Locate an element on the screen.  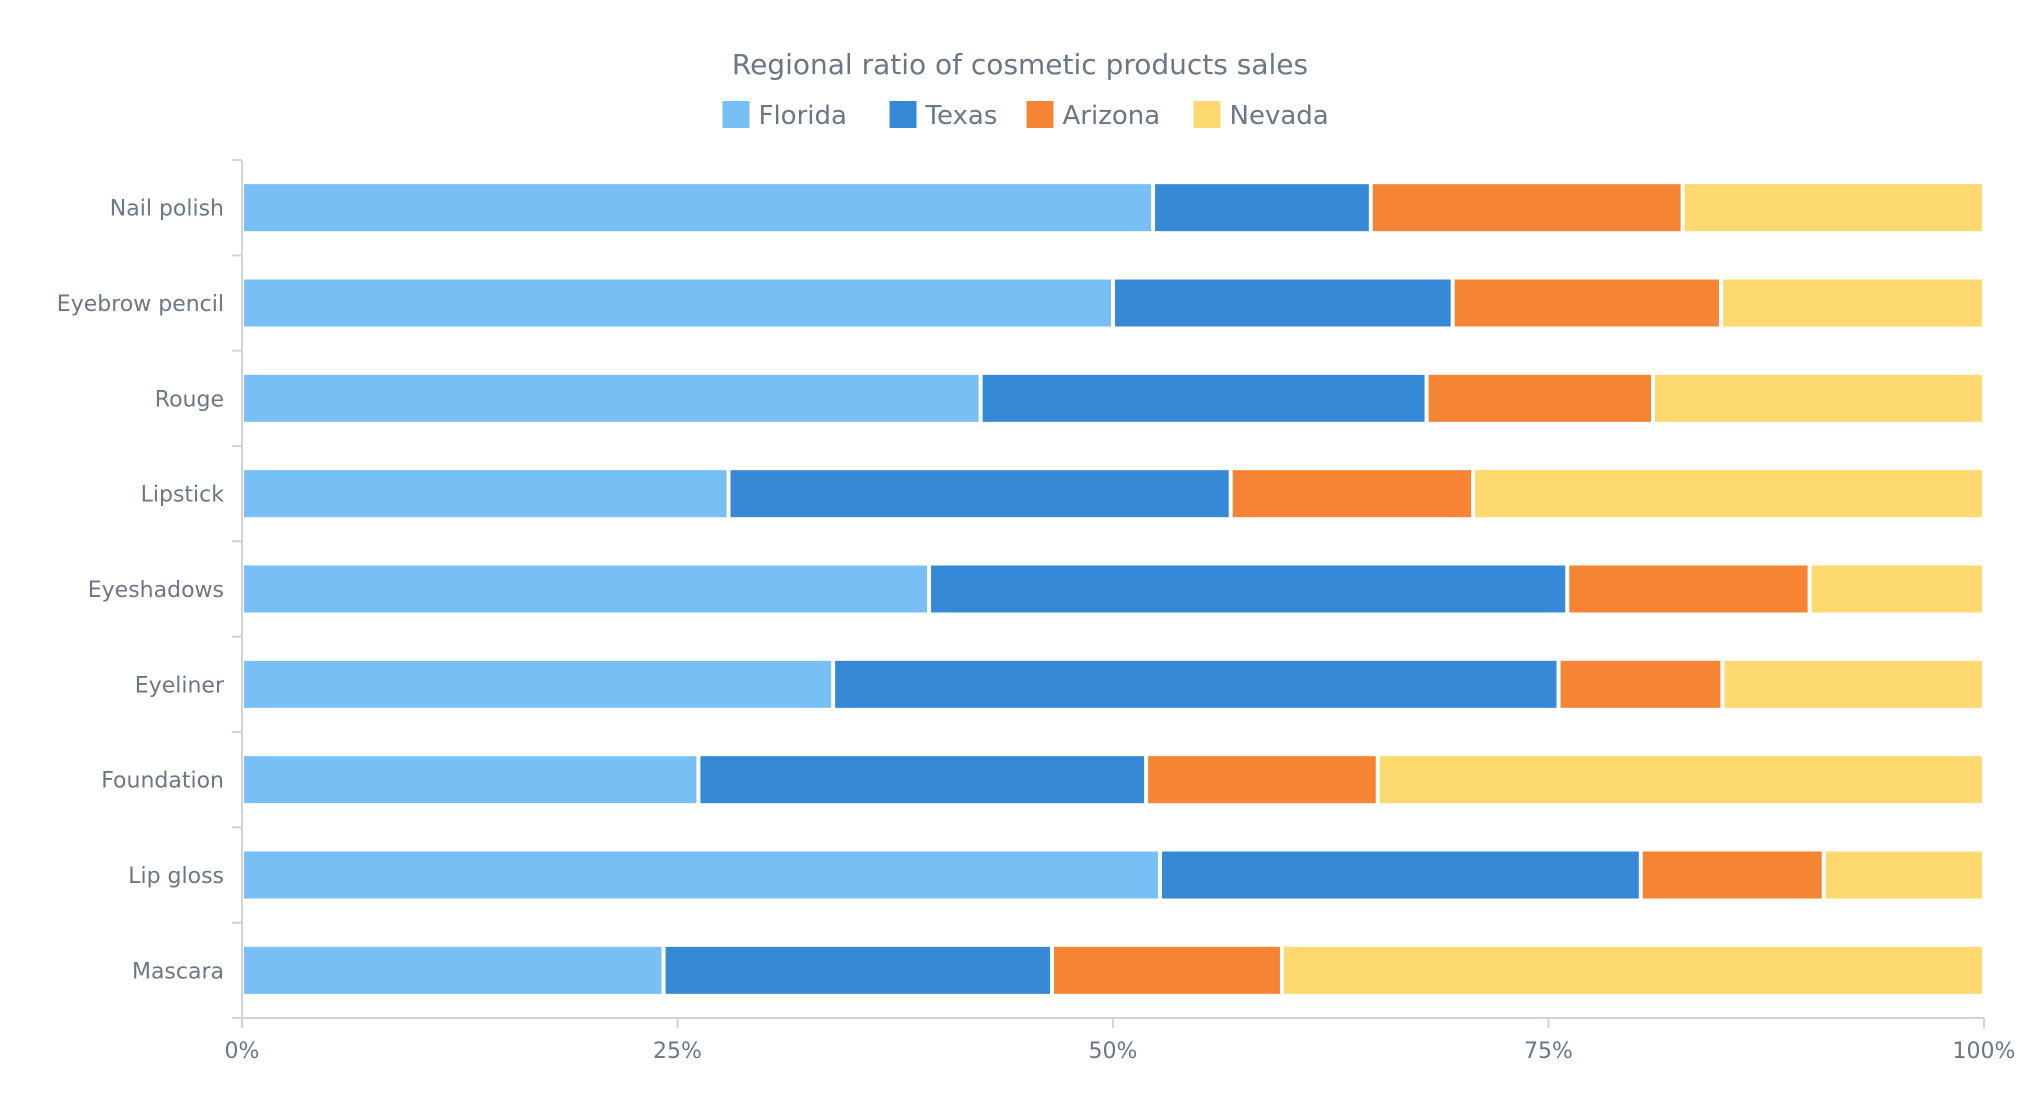
bar-texas-rouge is located at coordinates (1203, 398).